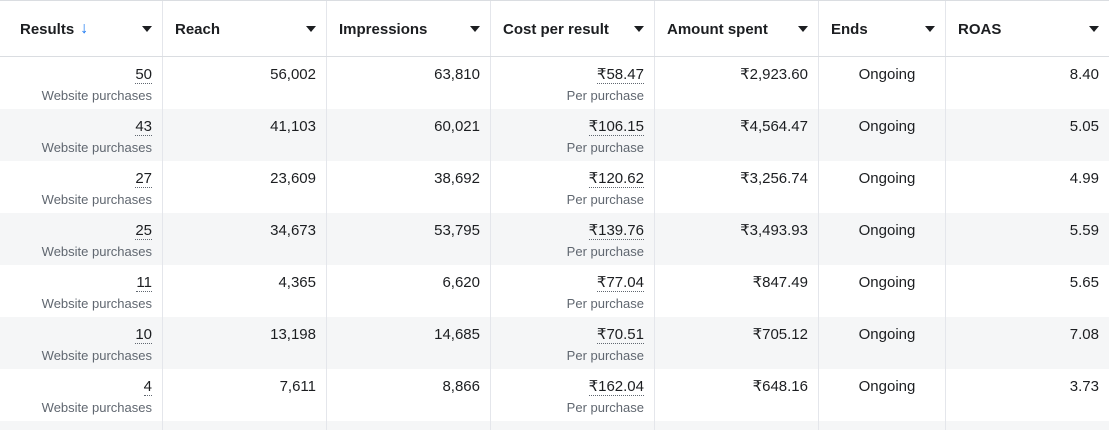 The width and height of the screenshot is (1109, 430). What do you see at coordinates (409, 343) in the screenshot?
I see `impressions-cell: 14,685` at bounding box center [409, 343].